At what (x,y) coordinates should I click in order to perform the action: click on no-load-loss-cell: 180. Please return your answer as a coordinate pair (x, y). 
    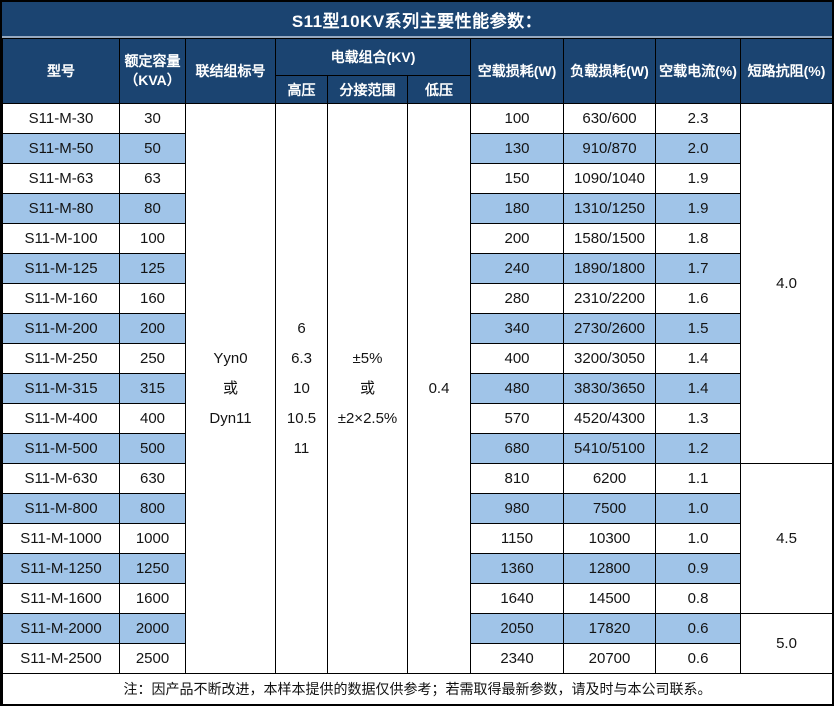
    Looking at the image, I should click on (517, 208).